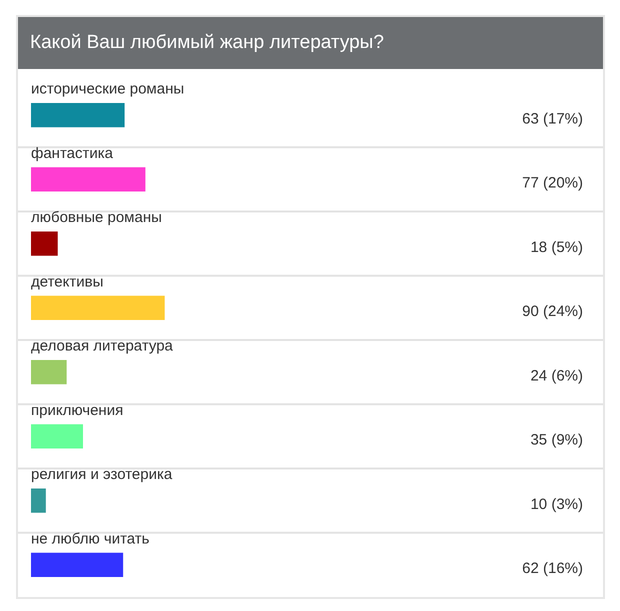  Describe the element at coordinates (77, 410) in the screenshot. I see `y-tick-label: приключения` at that location.